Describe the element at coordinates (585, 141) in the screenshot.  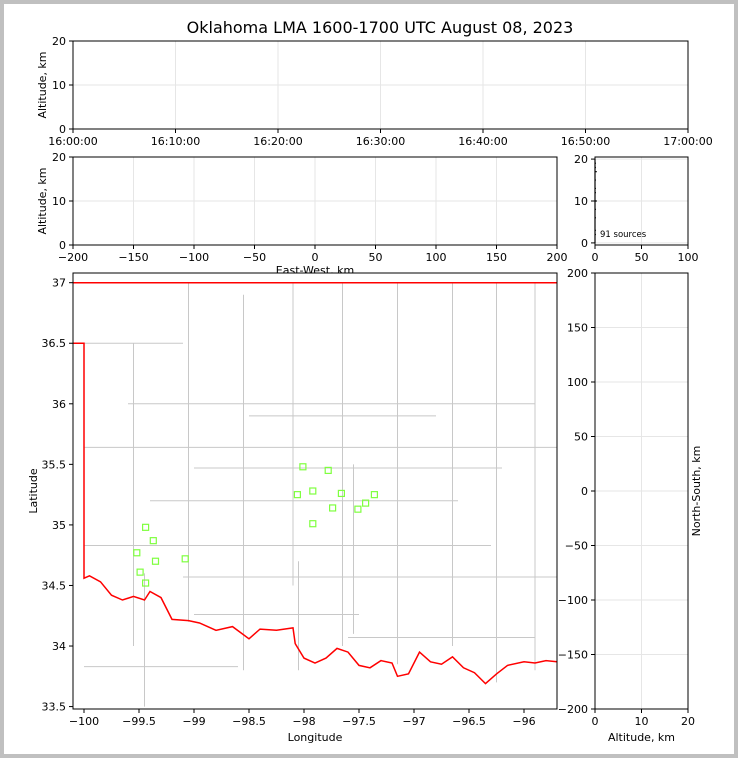
I see `x-tick-label: 16:50:00` at that location.